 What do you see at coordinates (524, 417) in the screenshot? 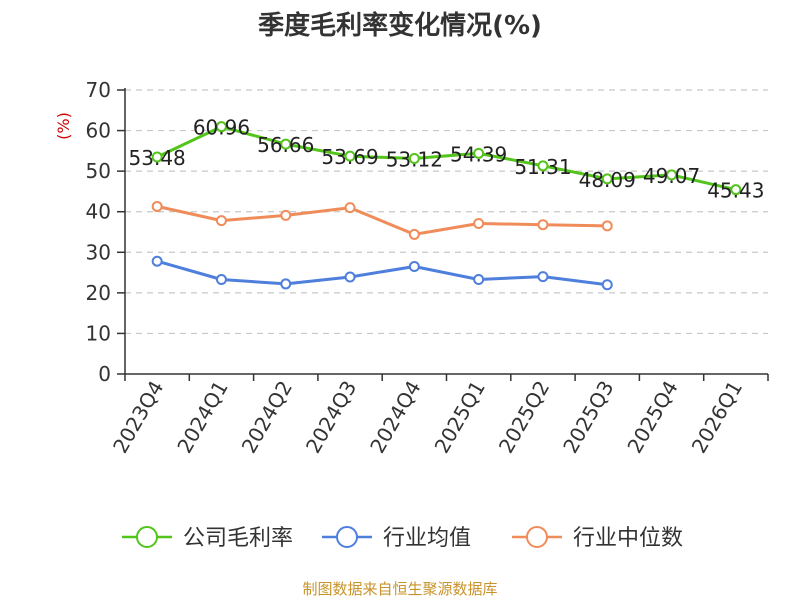
I see `x-tick-label: 2025Q2` at bounding box center [524, 417].